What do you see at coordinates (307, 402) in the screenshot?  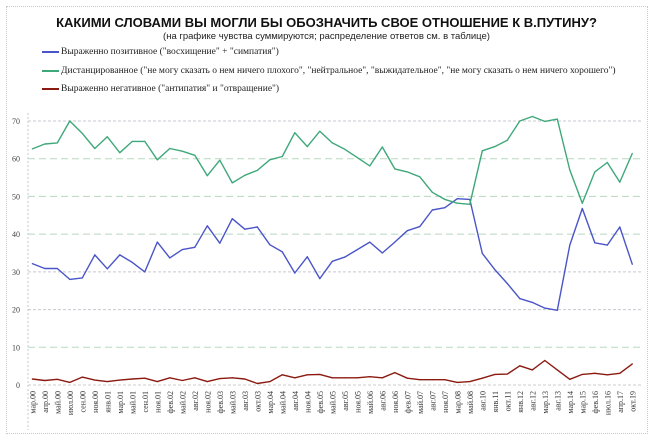 I see `x-tick-label: ноя.04` at bounding box center [307, 402].